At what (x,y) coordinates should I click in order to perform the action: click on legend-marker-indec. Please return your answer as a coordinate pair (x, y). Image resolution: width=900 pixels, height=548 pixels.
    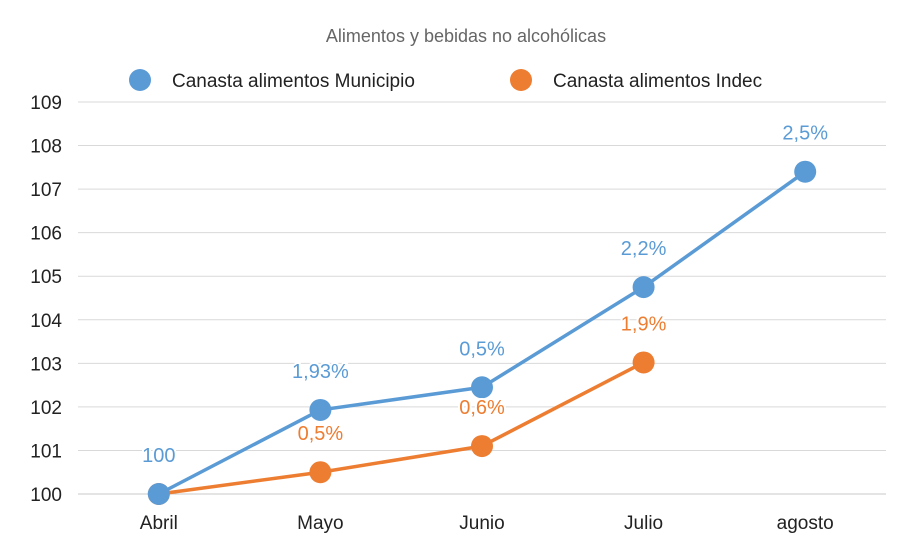
    Looking at the image, I should click on (521, 80).